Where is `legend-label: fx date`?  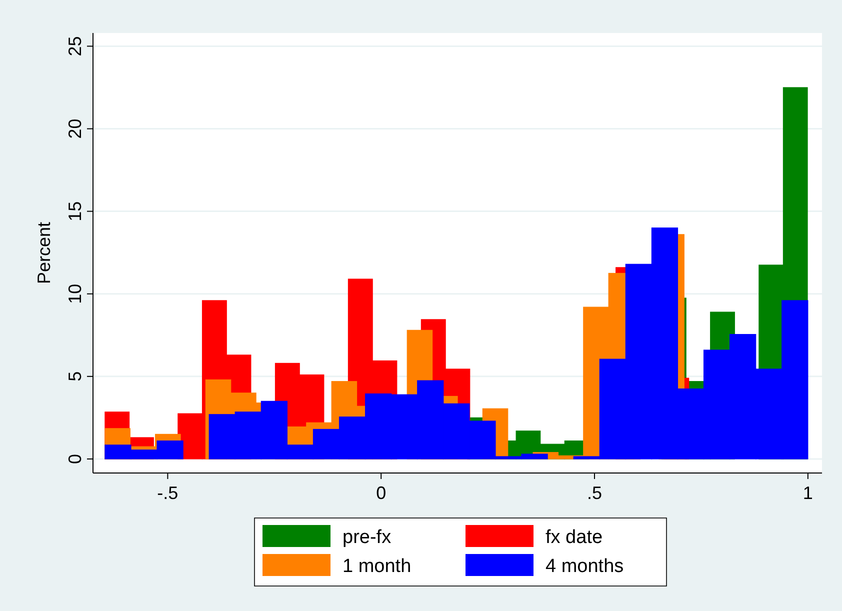
legend-label: fx date is located at coordinates (574, 537).